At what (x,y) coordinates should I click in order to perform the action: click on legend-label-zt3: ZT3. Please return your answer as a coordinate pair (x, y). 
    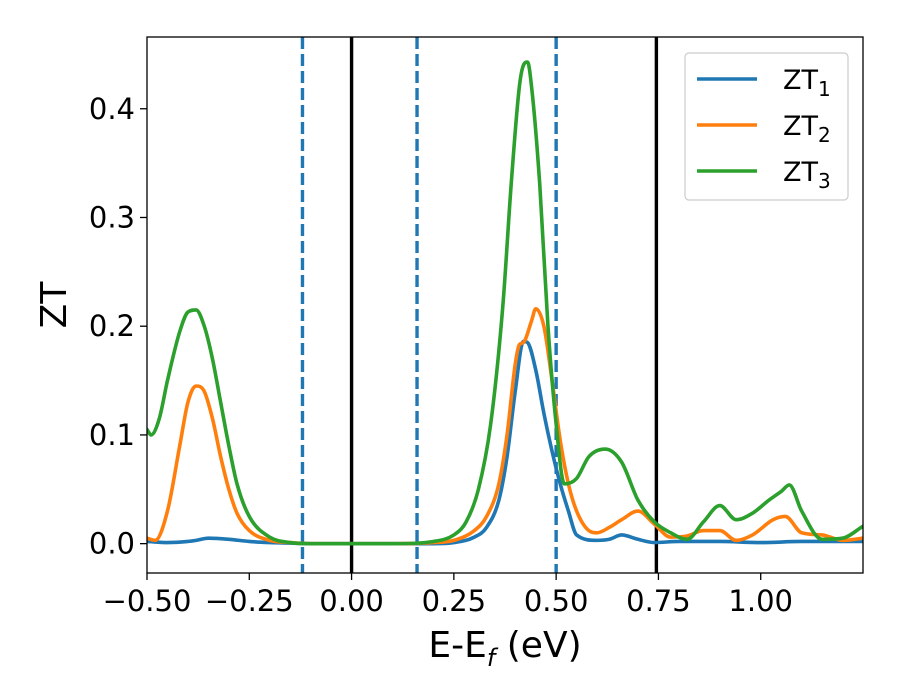
    Looking at the image, I should click on (807, 175).